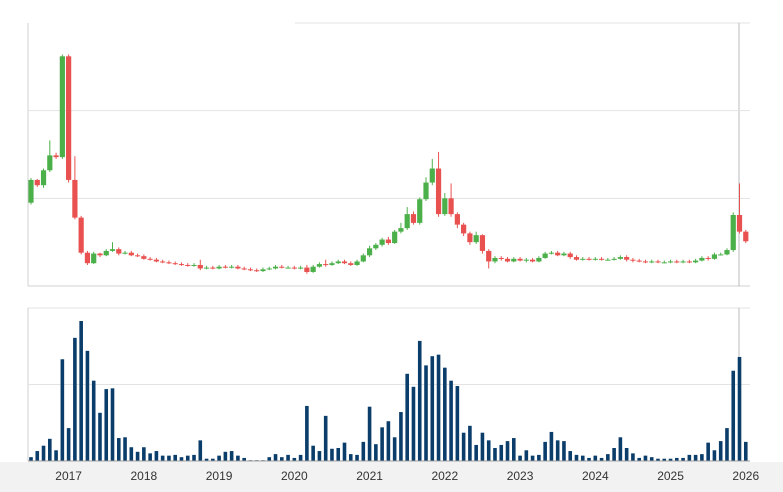 The height and width of the screenshot is (492, 783). What do you see at coordinates (294, 476) in the screenshot?
I see `x-tick-label: 2020` at bounding box center [294, 476].